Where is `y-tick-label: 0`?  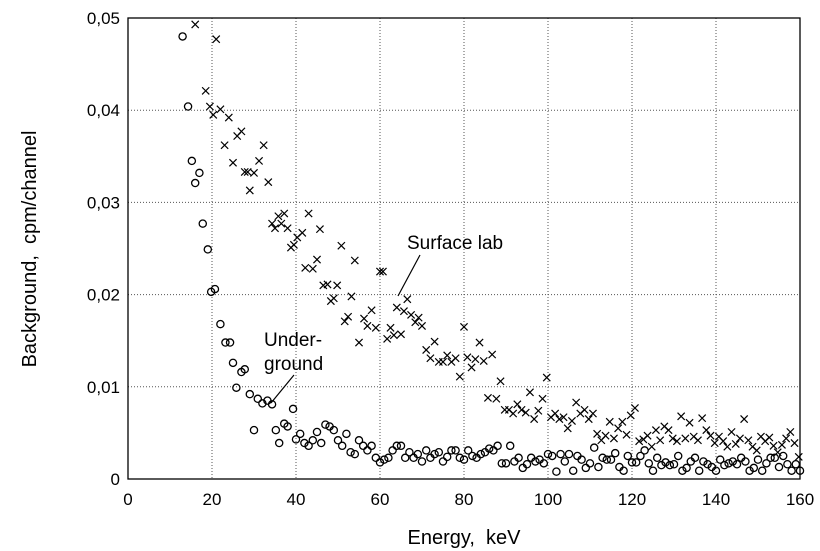 y-tick-label: 0 is located at coordinates (115, 479).